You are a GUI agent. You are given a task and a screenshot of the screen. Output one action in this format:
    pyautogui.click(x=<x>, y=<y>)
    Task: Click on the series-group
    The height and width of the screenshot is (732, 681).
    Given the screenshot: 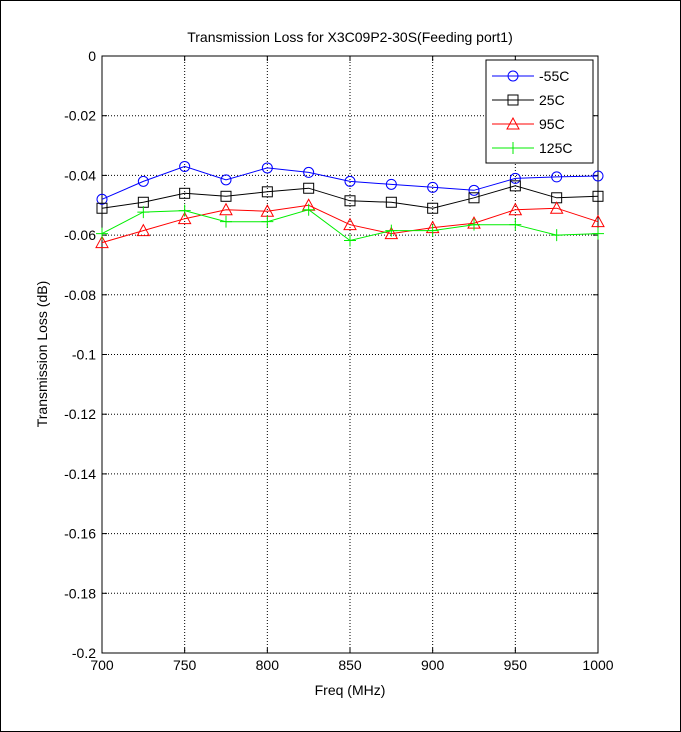 What is the action you would take?
    pyautogui.click(x=350, y=204)
    